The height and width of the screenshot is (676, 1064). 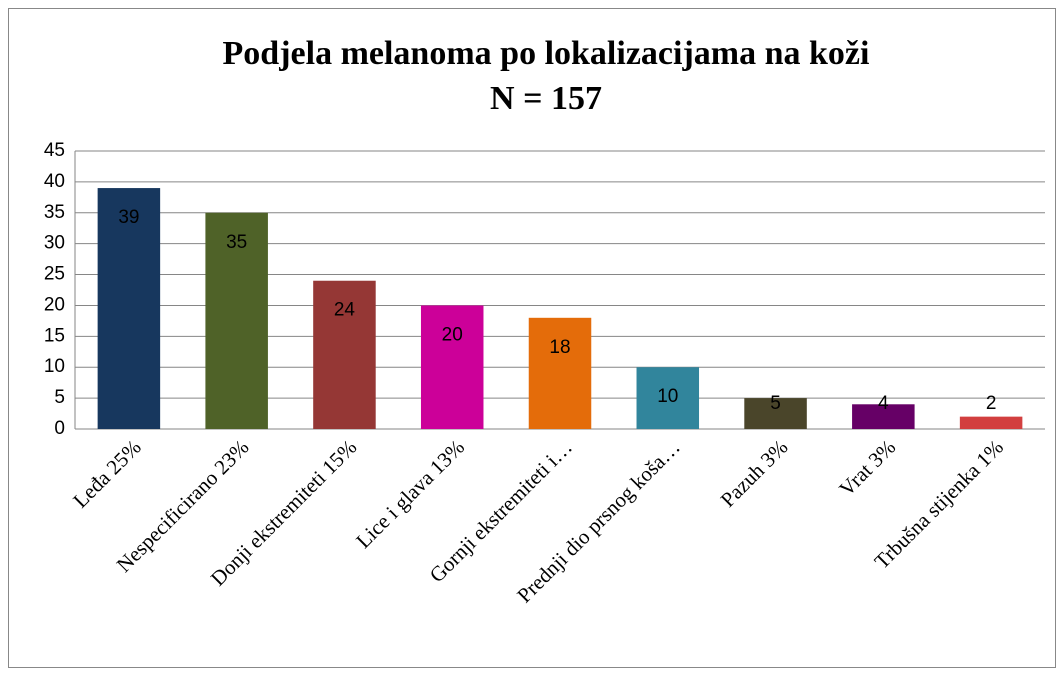 What do you see at coordinates (883, 403) in the screenshot?
I see `data-label: 4` at bounding box center [883, 403].